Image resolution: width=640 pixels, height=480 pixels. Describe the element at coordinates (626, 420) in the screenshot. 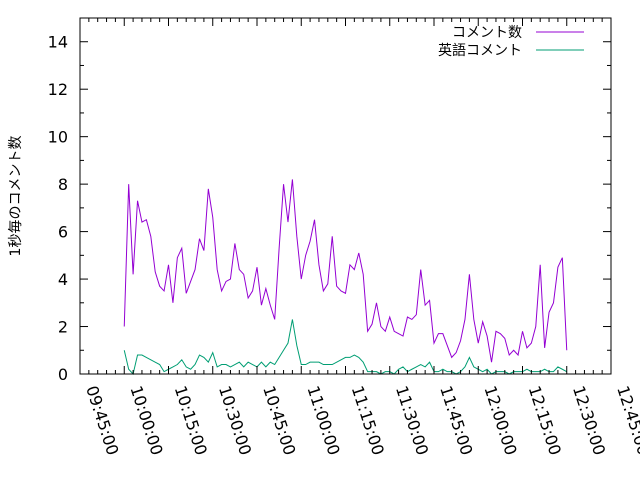

I see `x-tick-label: 12:45:00` at that location.